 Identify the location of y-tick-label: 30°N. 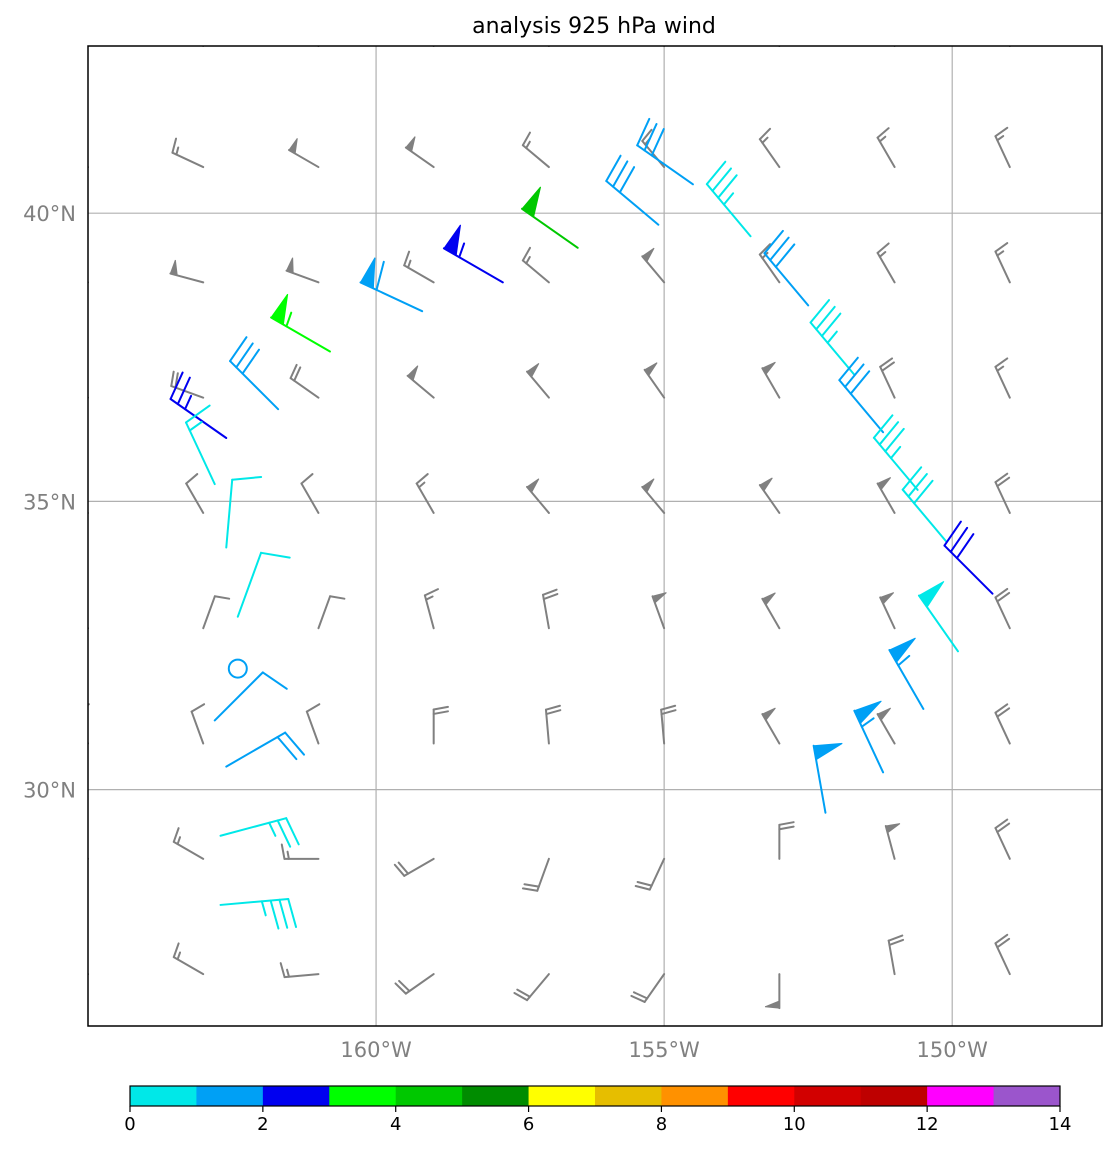
(49, 791).